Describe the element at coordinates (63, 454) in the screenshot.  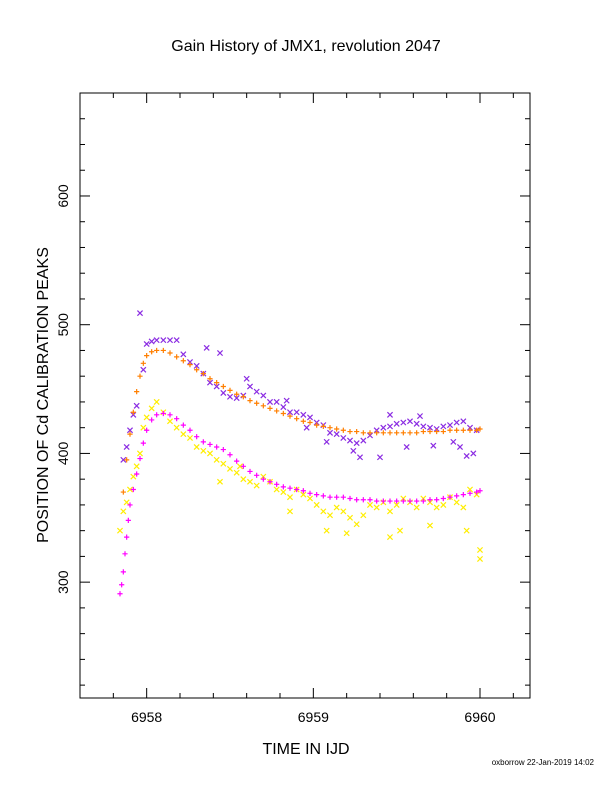
I see `y-tick-label: 400` at that location.